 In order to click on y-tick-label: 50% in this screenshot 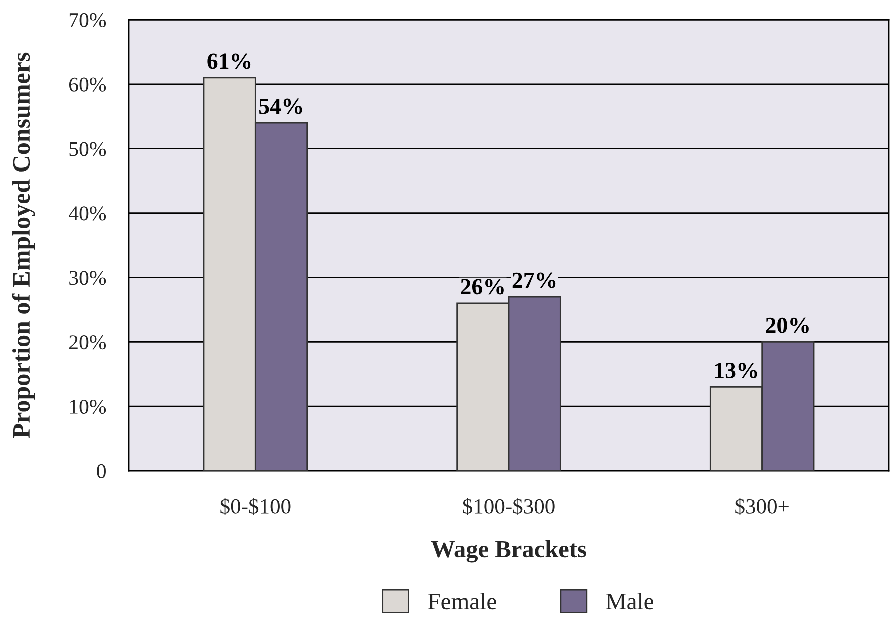, I will do `click(88, 149)`.